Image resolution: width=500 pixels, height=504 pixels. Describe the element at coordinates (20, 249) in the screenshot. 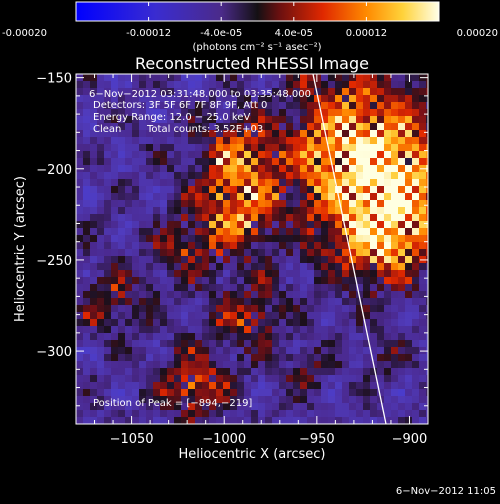

I see `y-axis-label: Heliocentric Y (arcsec)` at that location.